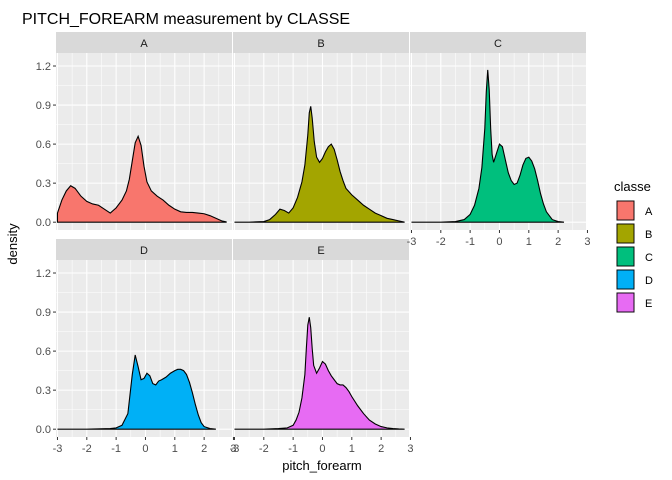 Image resolution: width=672 pixels, height=480 pixels. Describe the element at coordinates (136, 392) in the screenshot. I see `density-area-d` at that location.